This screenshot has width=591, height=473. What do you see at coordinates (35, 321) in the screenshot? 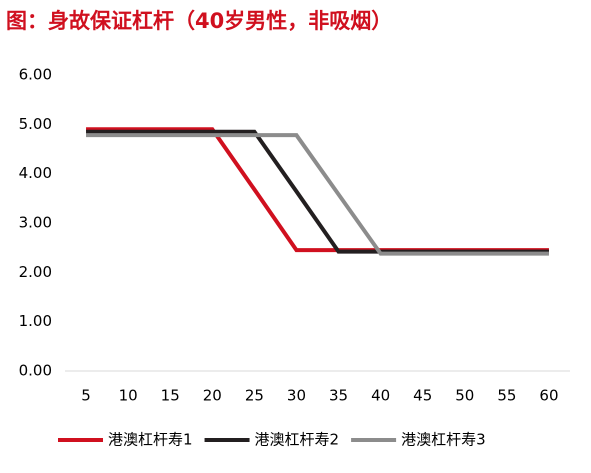
I see `y-tick-label: 1.00` at bounding box center [35, 321].